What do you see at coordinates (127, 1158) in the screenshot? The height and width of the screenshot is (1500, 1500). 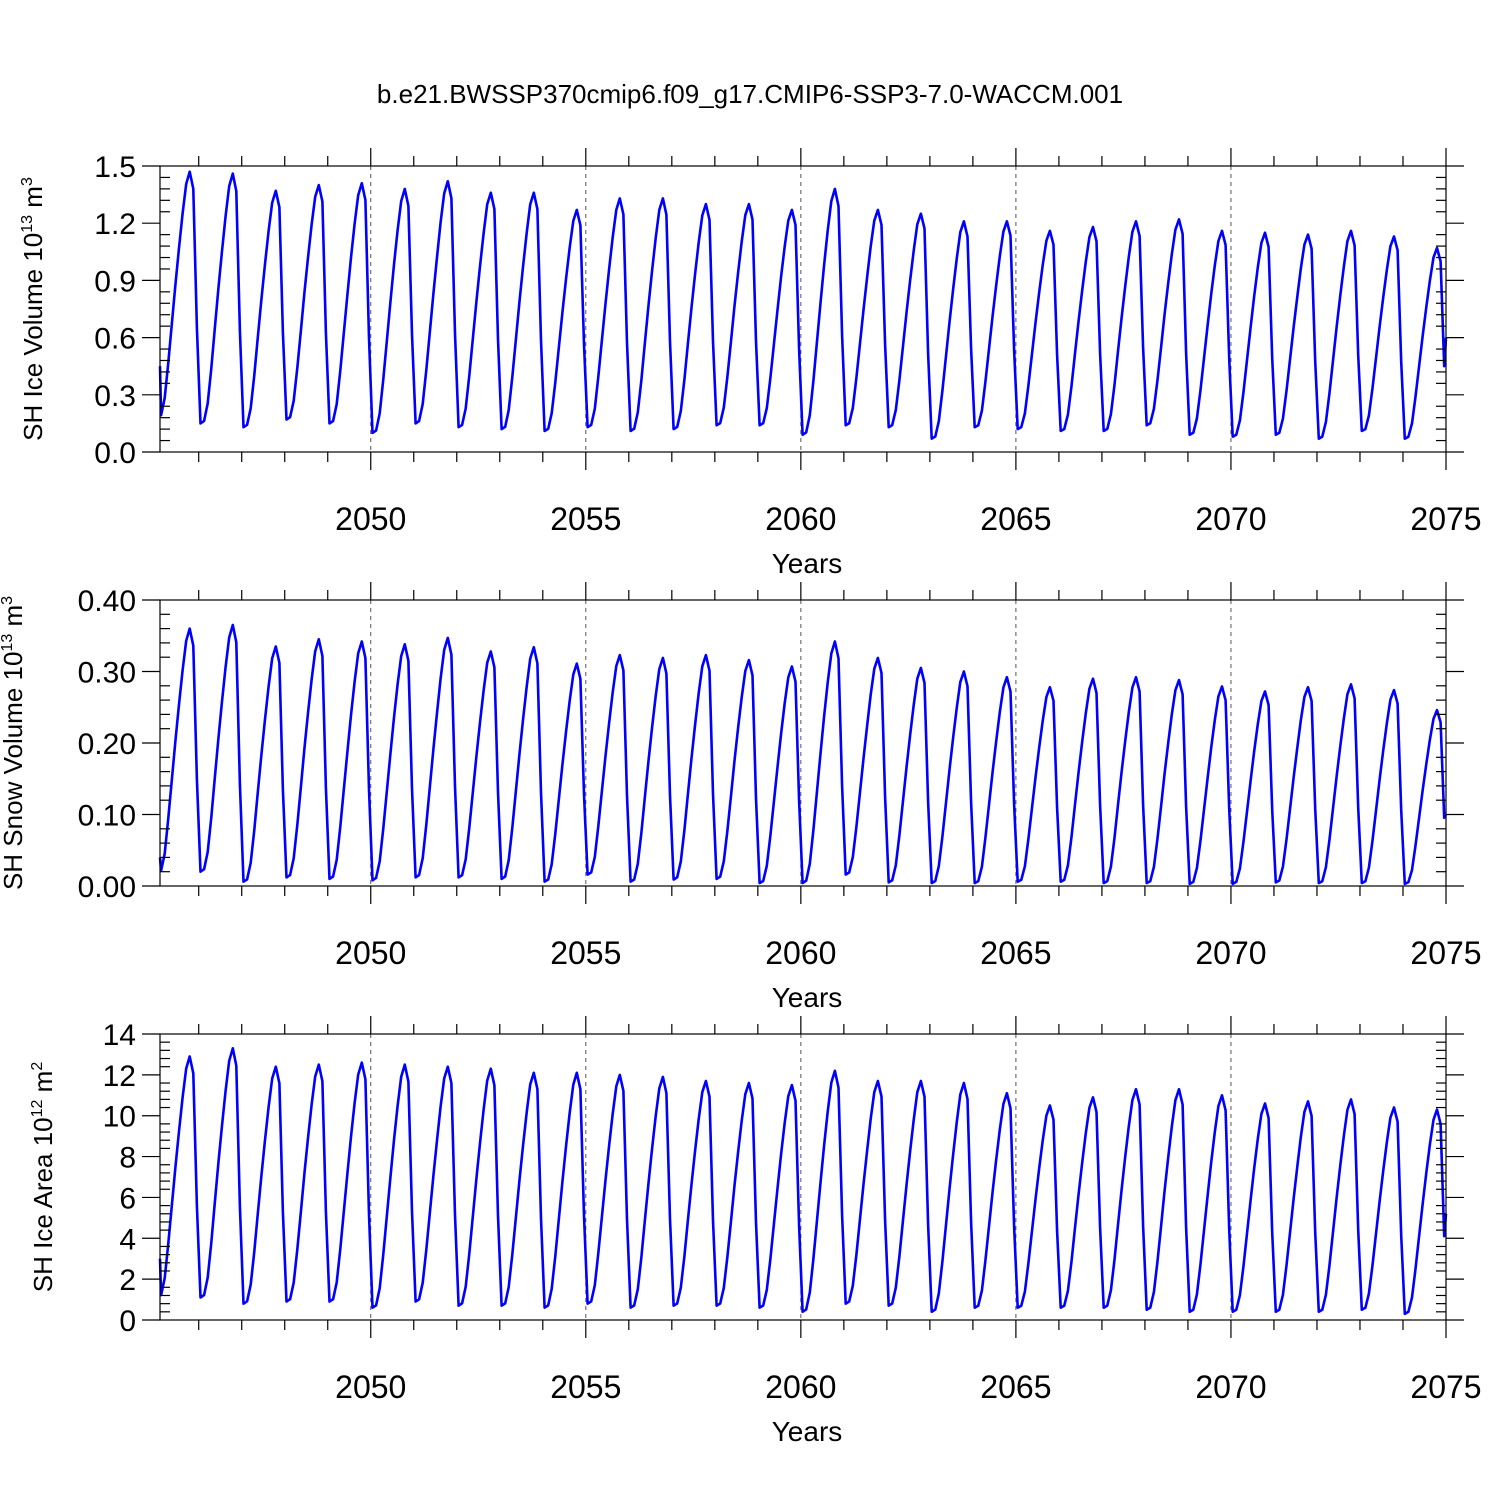 I see `y-tick-label: 8` at bounding box center [127, 1158].